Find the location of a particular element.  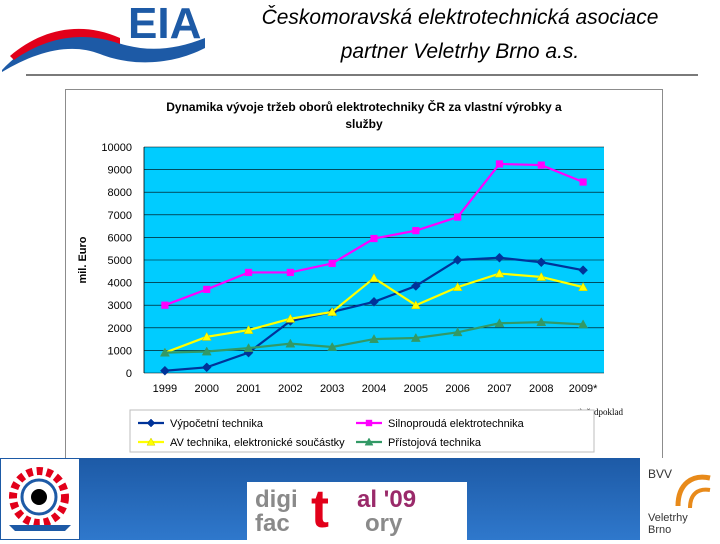

df-big-t: t is located at coordinates (320, 509).